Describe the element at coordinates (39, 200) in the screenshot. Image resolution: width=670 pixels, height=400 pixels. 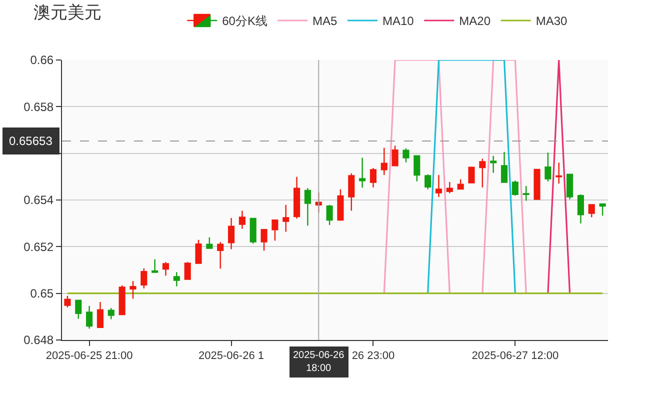
I see `y-tick-label: 0.654` at that location.